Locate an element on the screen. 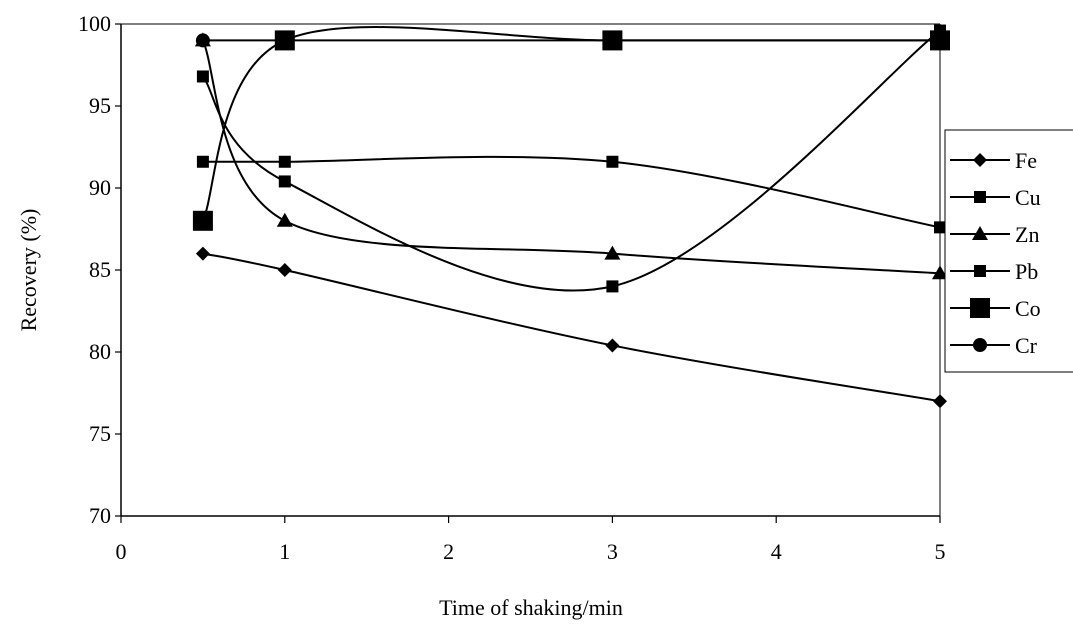 The width and height of the screenshot is (1073, 626). series-cu is located at coordinates (571, 194).